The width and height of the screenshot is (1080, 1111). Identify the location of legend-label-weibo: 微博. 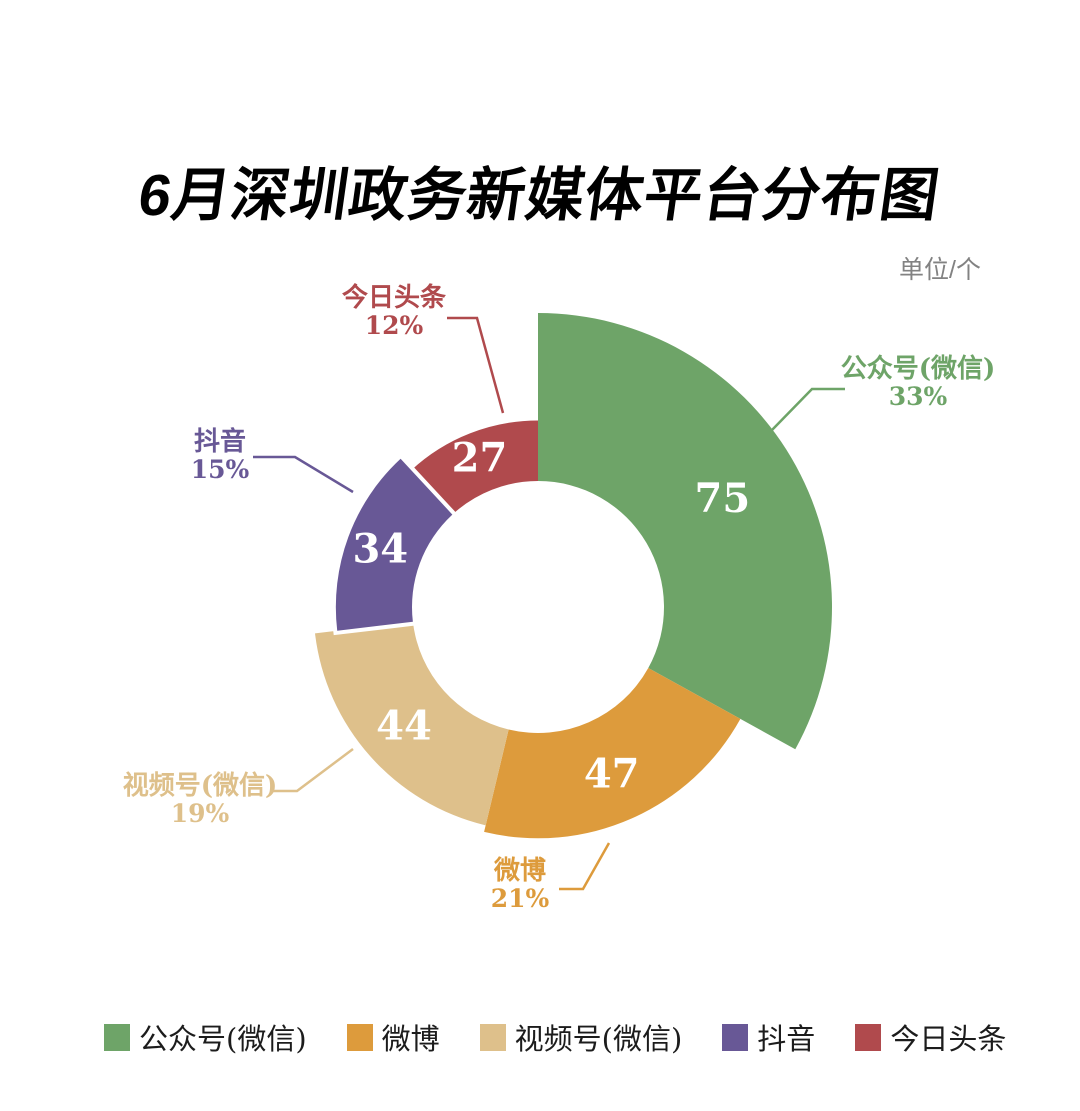
(410, 1039).